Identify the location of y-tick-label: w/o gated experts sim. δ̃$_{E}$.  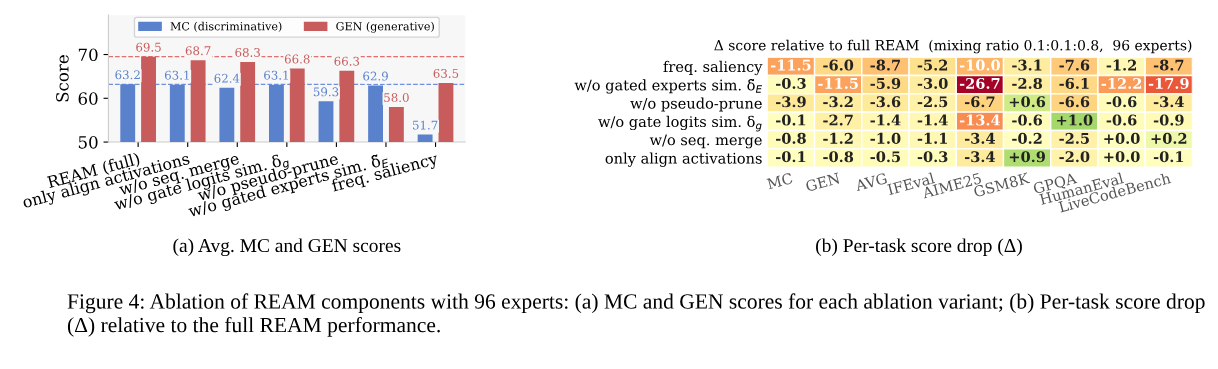
(668, 86).